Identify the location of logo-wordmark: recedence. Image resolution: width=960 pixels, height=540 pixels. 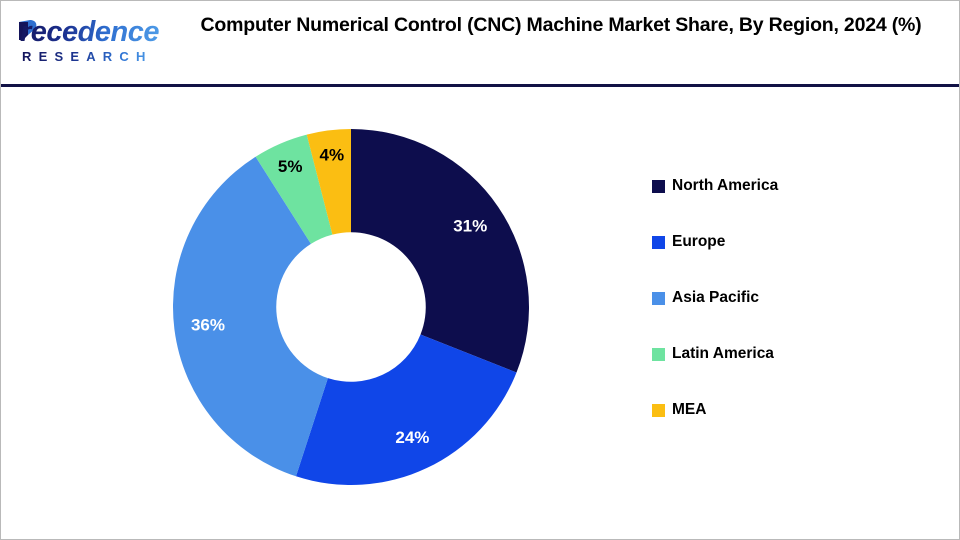
(90, 32).